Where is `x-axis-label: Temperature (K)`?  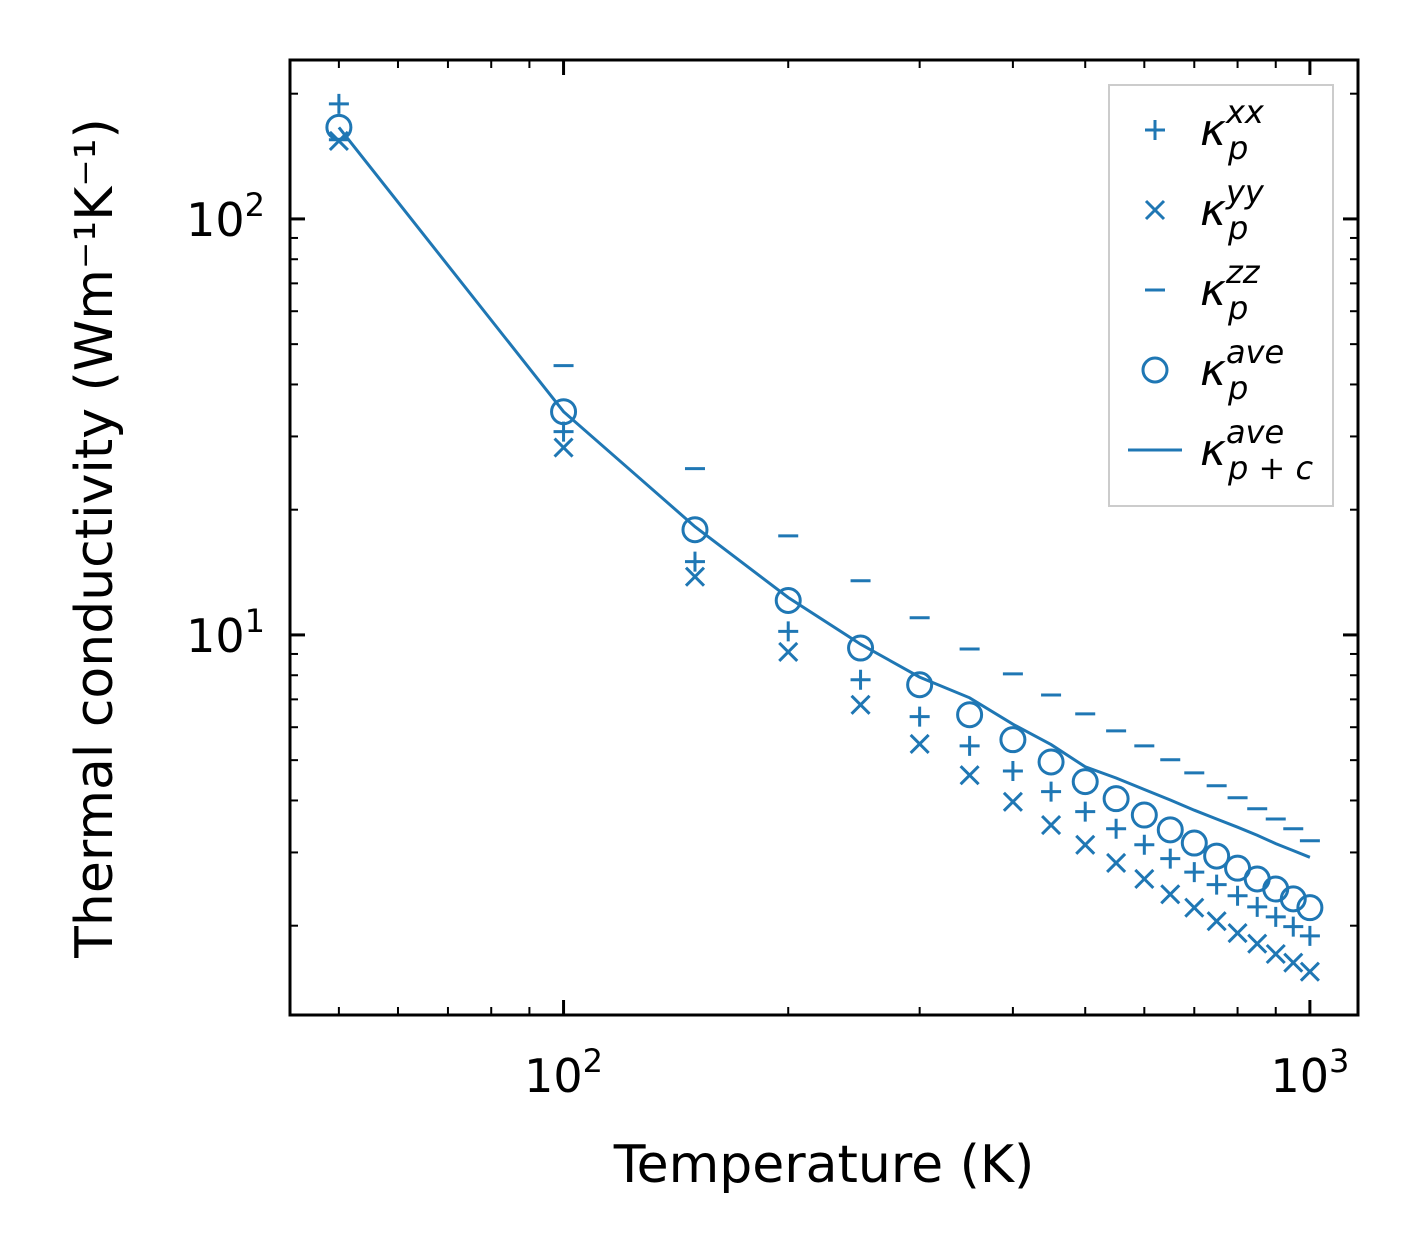 x-axis-label: Temperature (K) is located at coordinates (824, 1165).